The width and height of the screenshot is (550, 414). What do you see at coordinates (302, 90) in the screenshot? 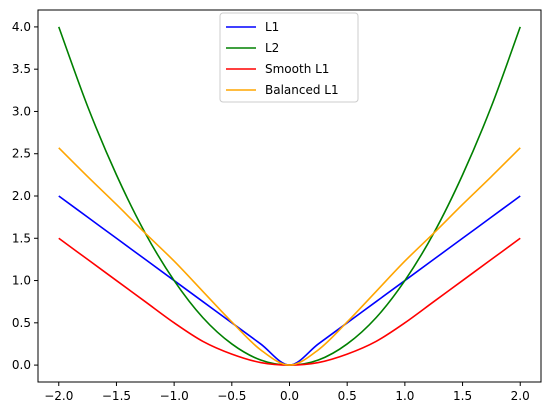
I see `legend-label-balanced-l1: Balanced L1` at bounding box center [302, 90].